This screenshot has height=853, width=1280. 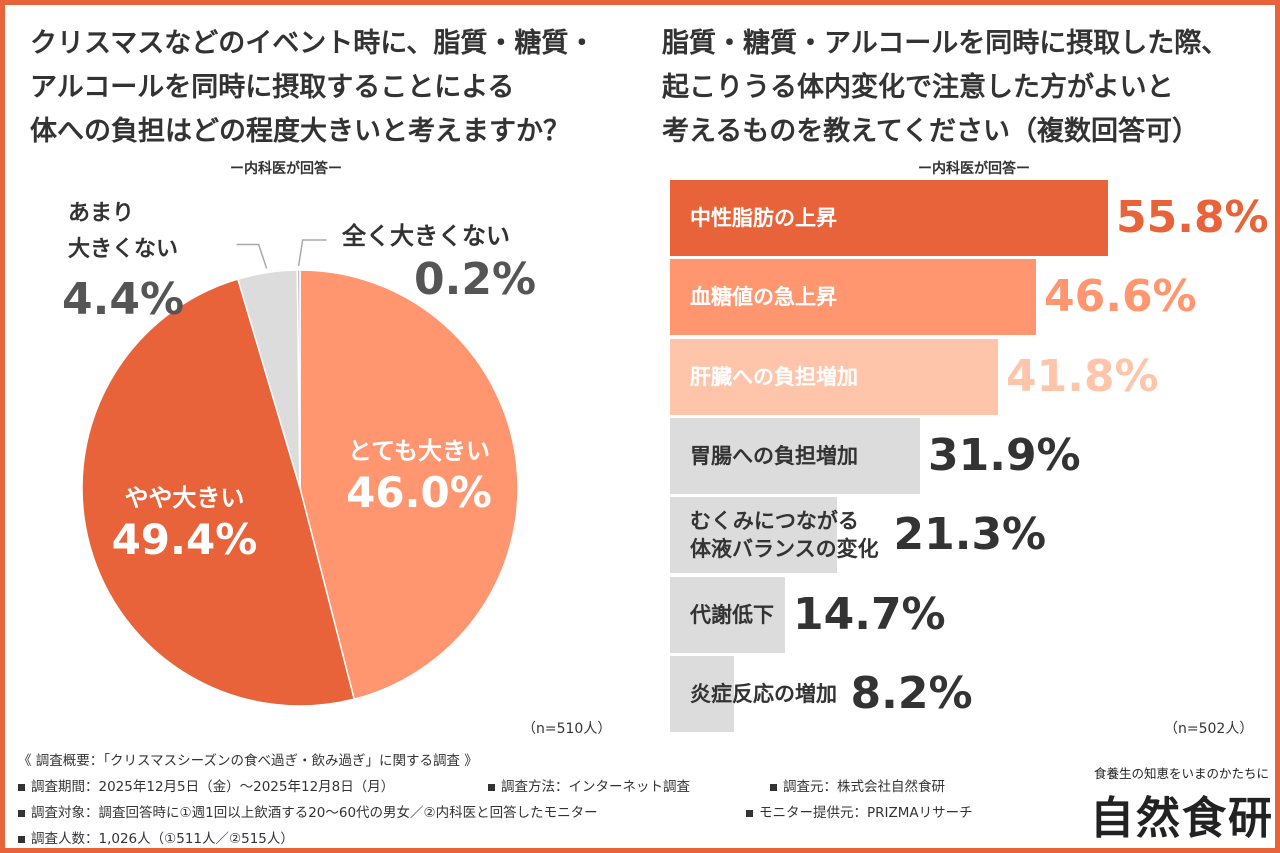 I want to click on pie-subtitle: ー内科医が回答ー, so click(x=286, y=169).